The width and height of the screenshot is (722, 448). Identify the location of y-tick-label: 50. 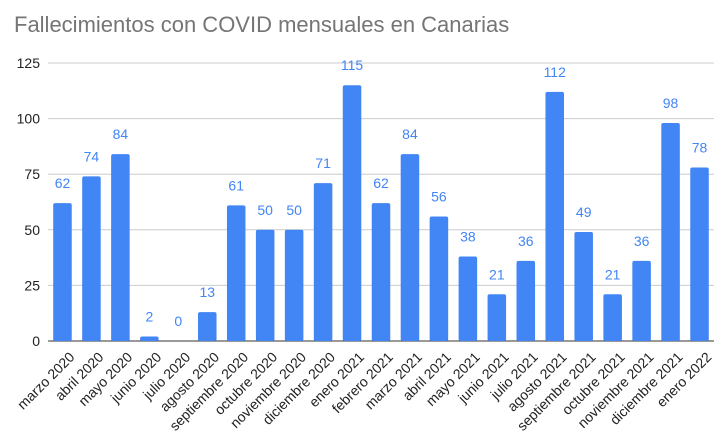
(32, 230).